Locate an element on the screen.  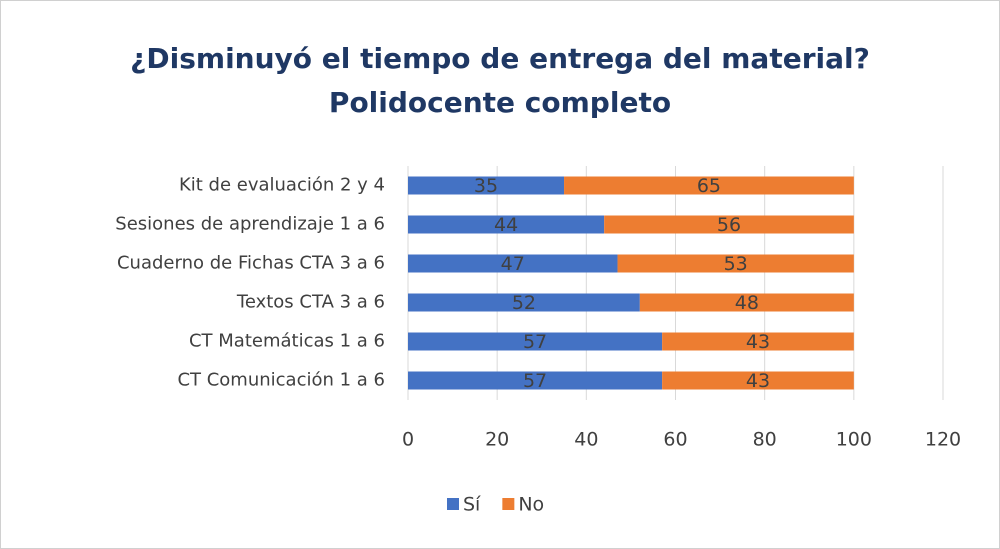
data-label: 44 is located at coordinates (506, 225).